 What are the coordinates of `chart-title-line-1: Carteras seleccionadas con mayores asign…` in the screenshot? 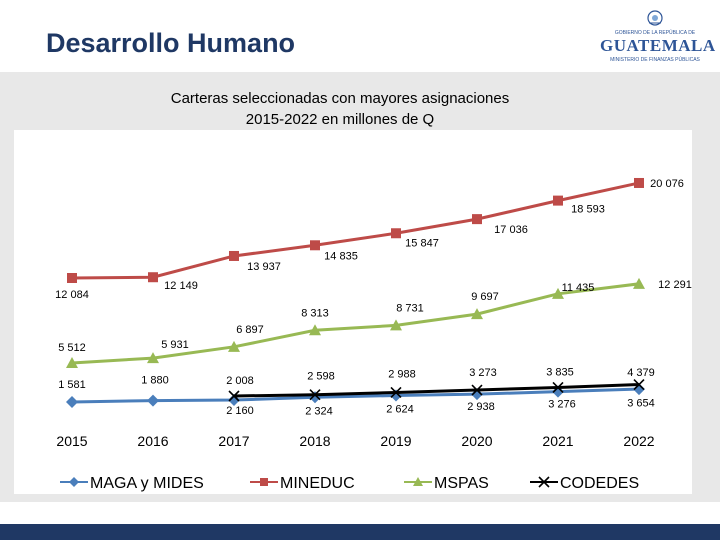 It's located at (340, 98).